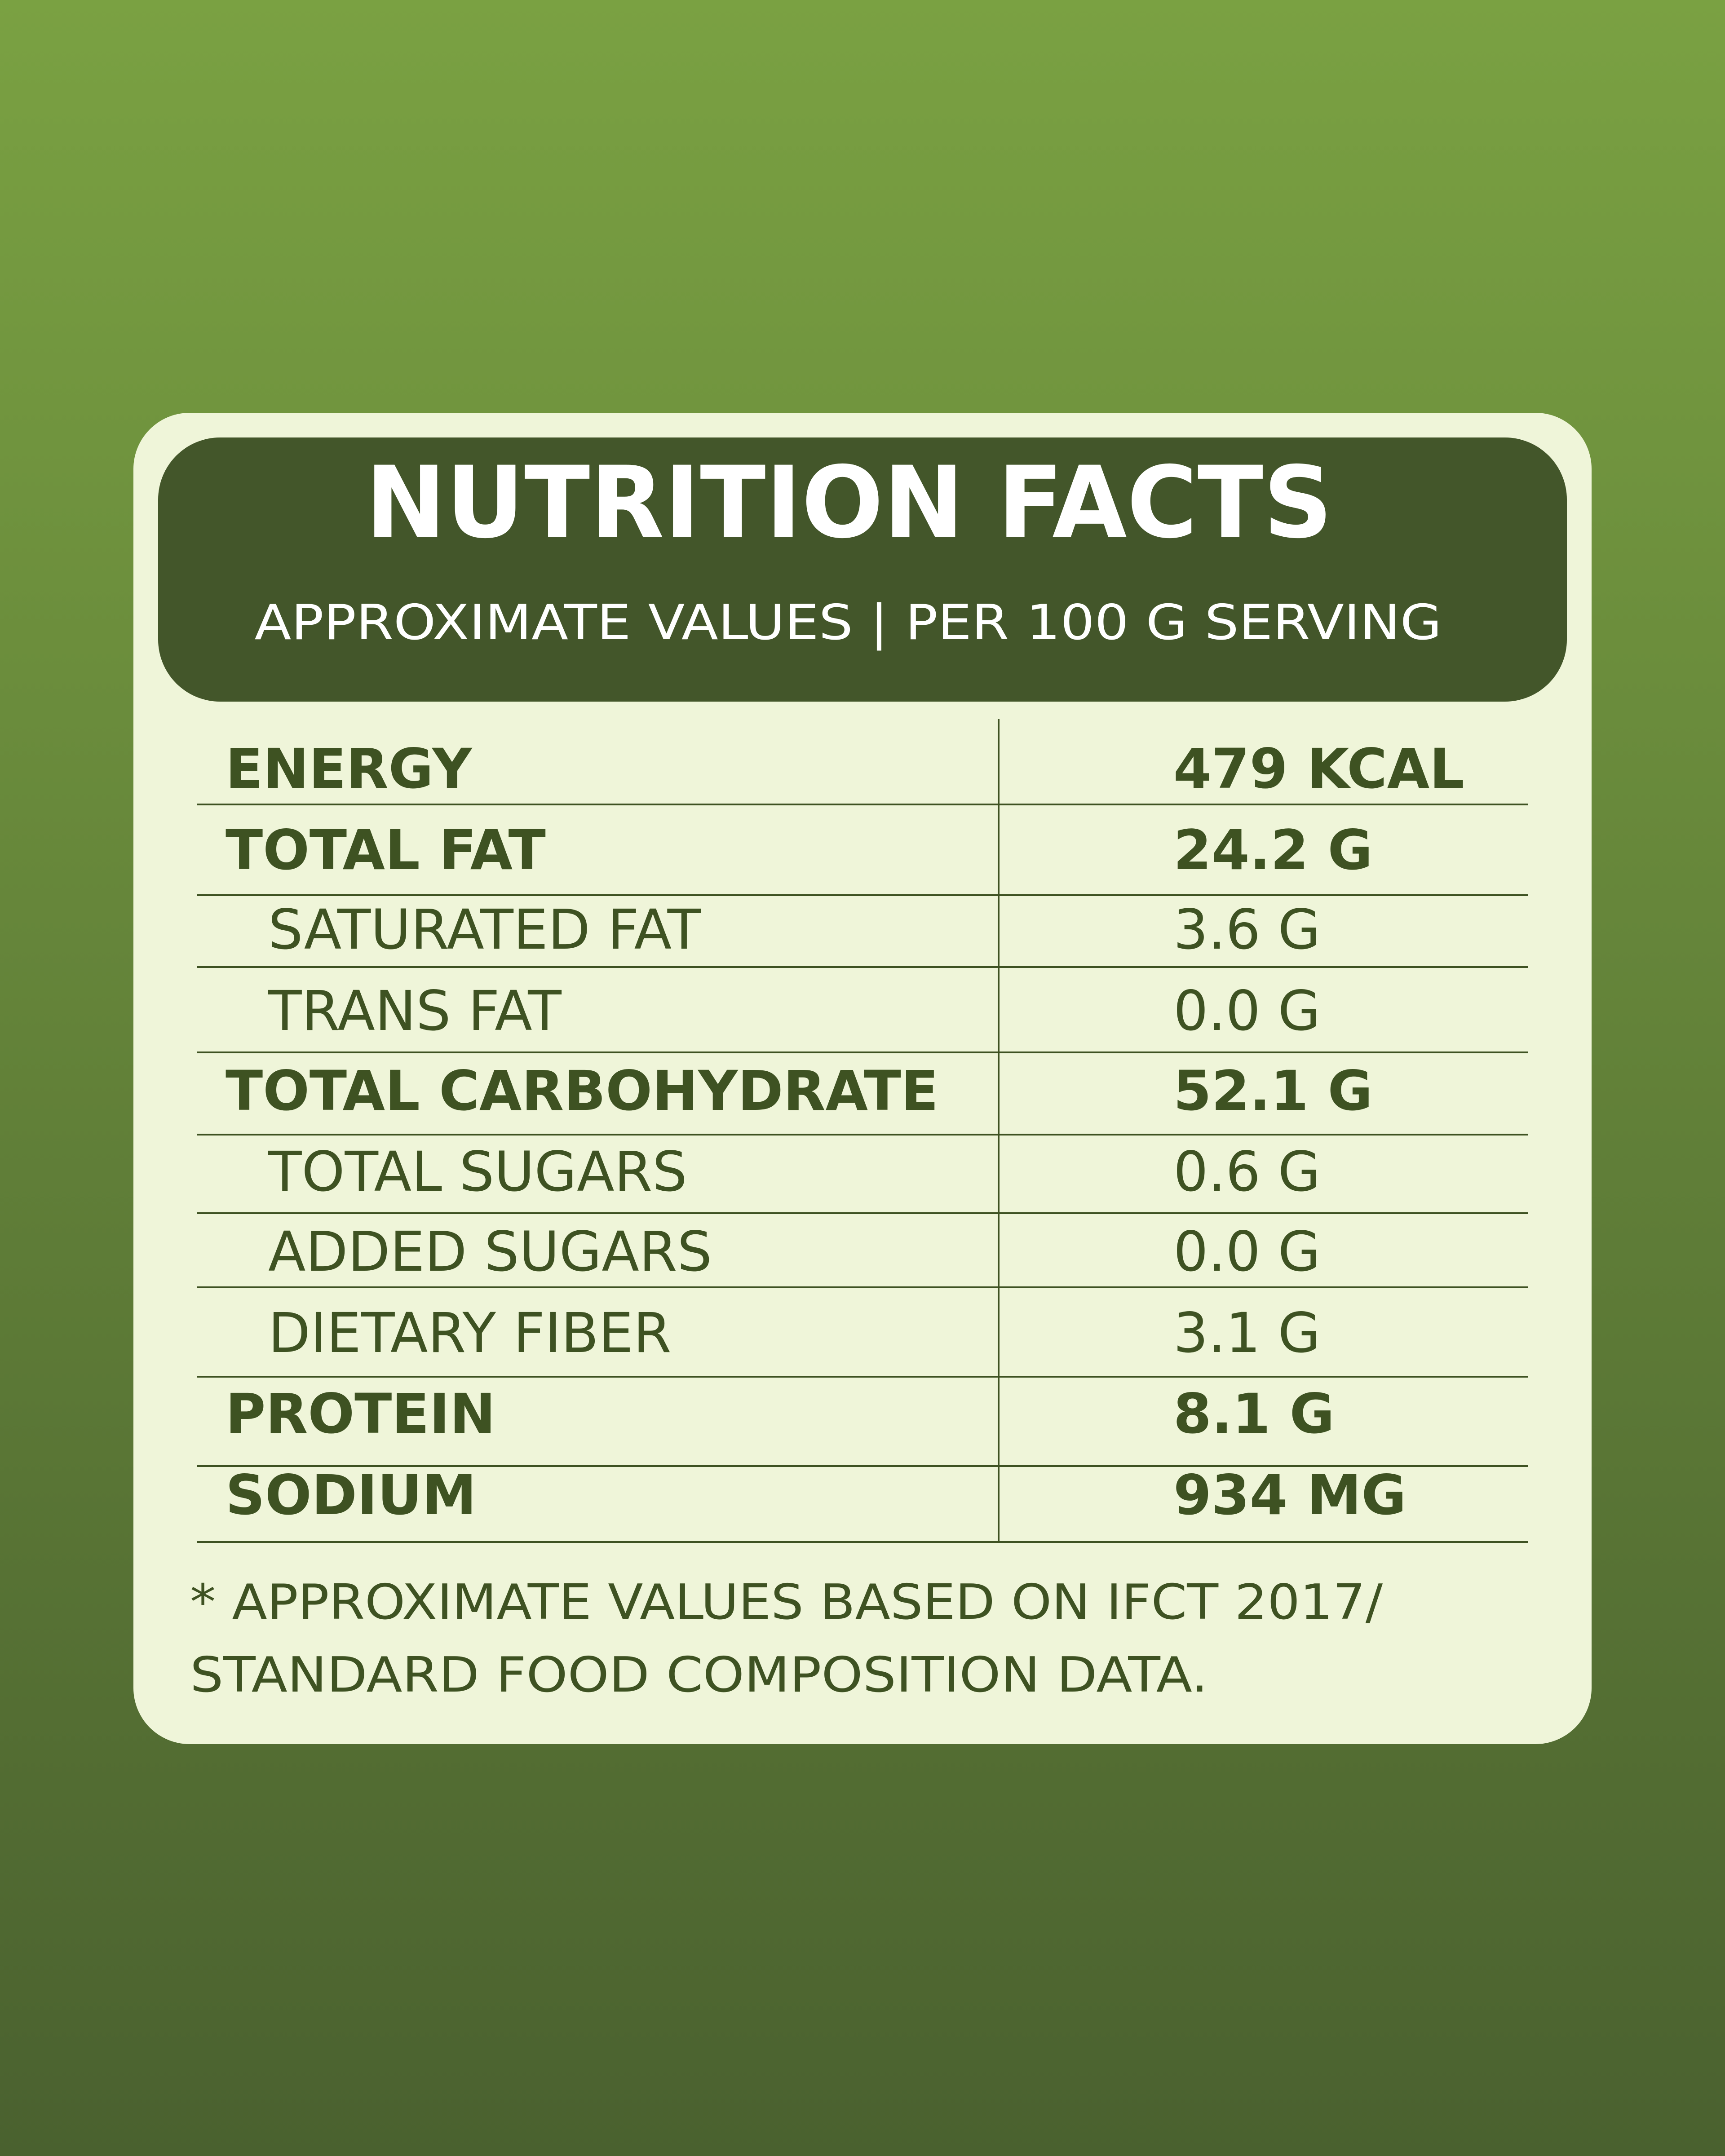 The width and height of the screenshot is (1725, 2156). Describe the element at coordinates (848, 623) in the screenshot. I see `subtitle: APPROXIMATE VALUES | PER 100 G SERVING` at that location.